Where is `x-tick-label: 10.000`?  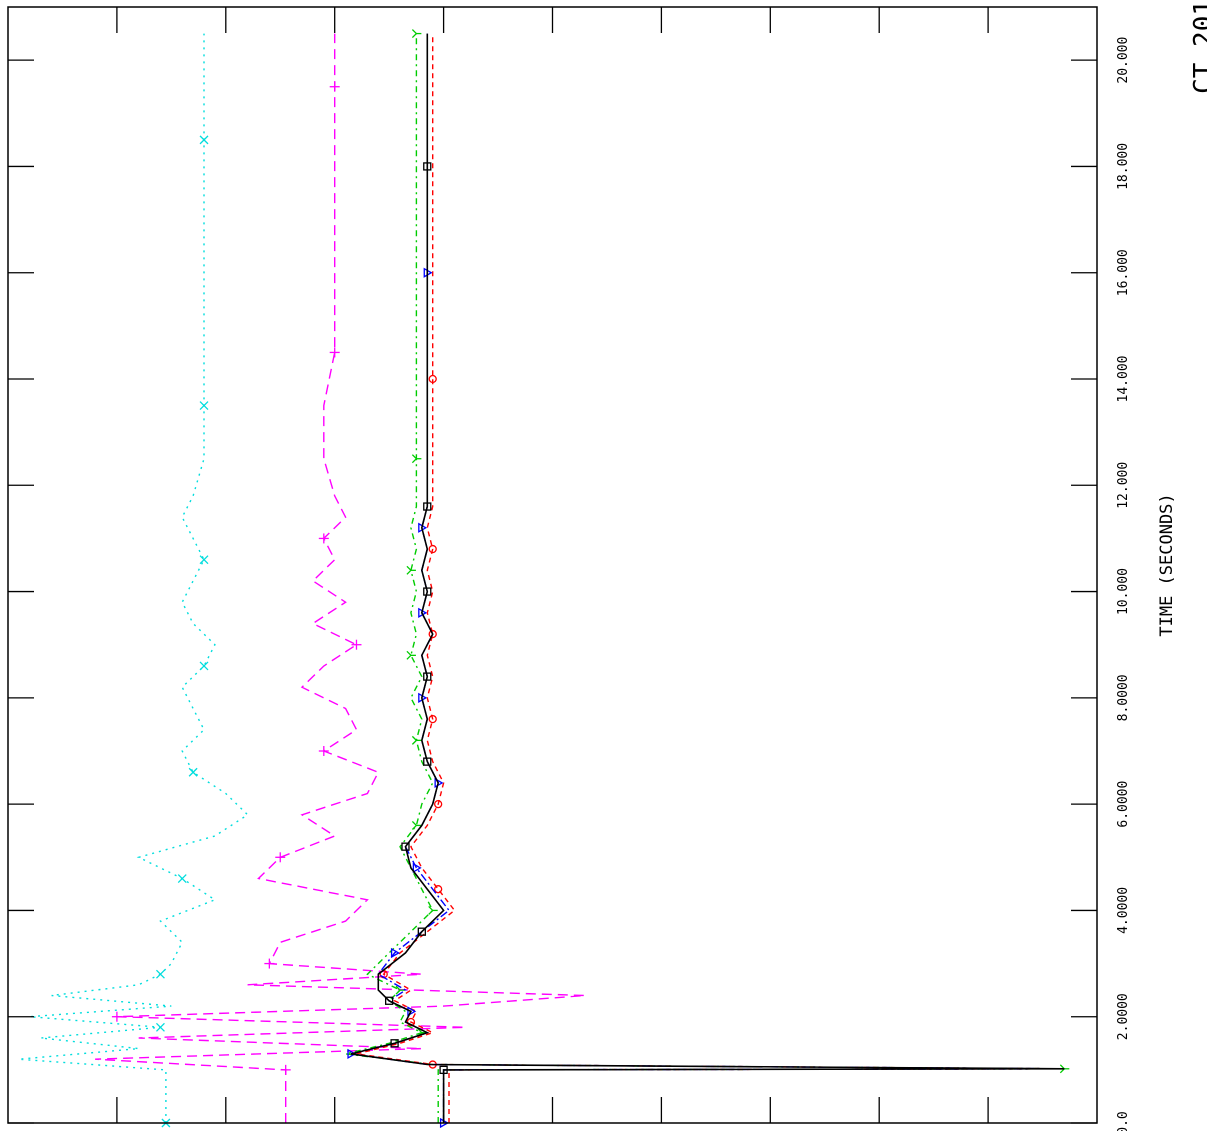
x-tick-label: 10.000 is located at coordinates (1123, 591).